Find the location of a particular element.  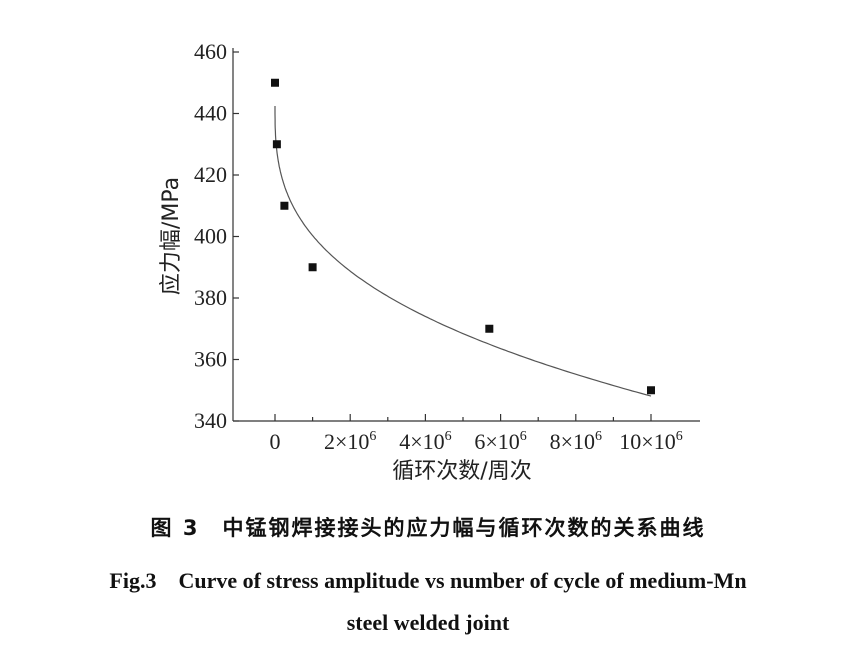

y-axis-label: 应力幅/MPa is located at coordinates (171, 236).